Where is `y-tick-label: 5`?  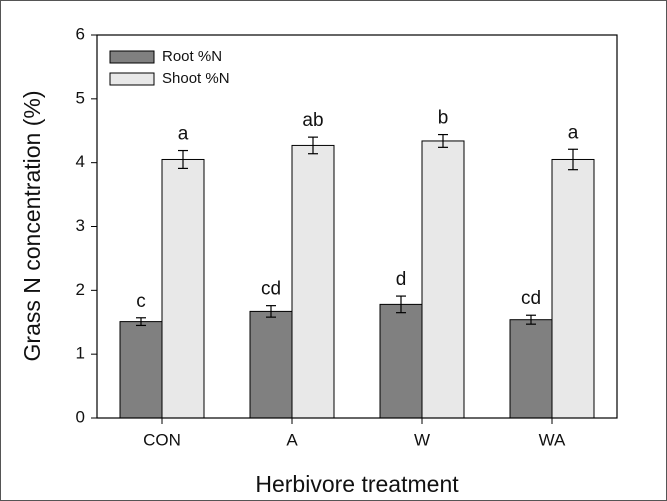 y-tick-label: 5 is located at coordinates (80, 97).